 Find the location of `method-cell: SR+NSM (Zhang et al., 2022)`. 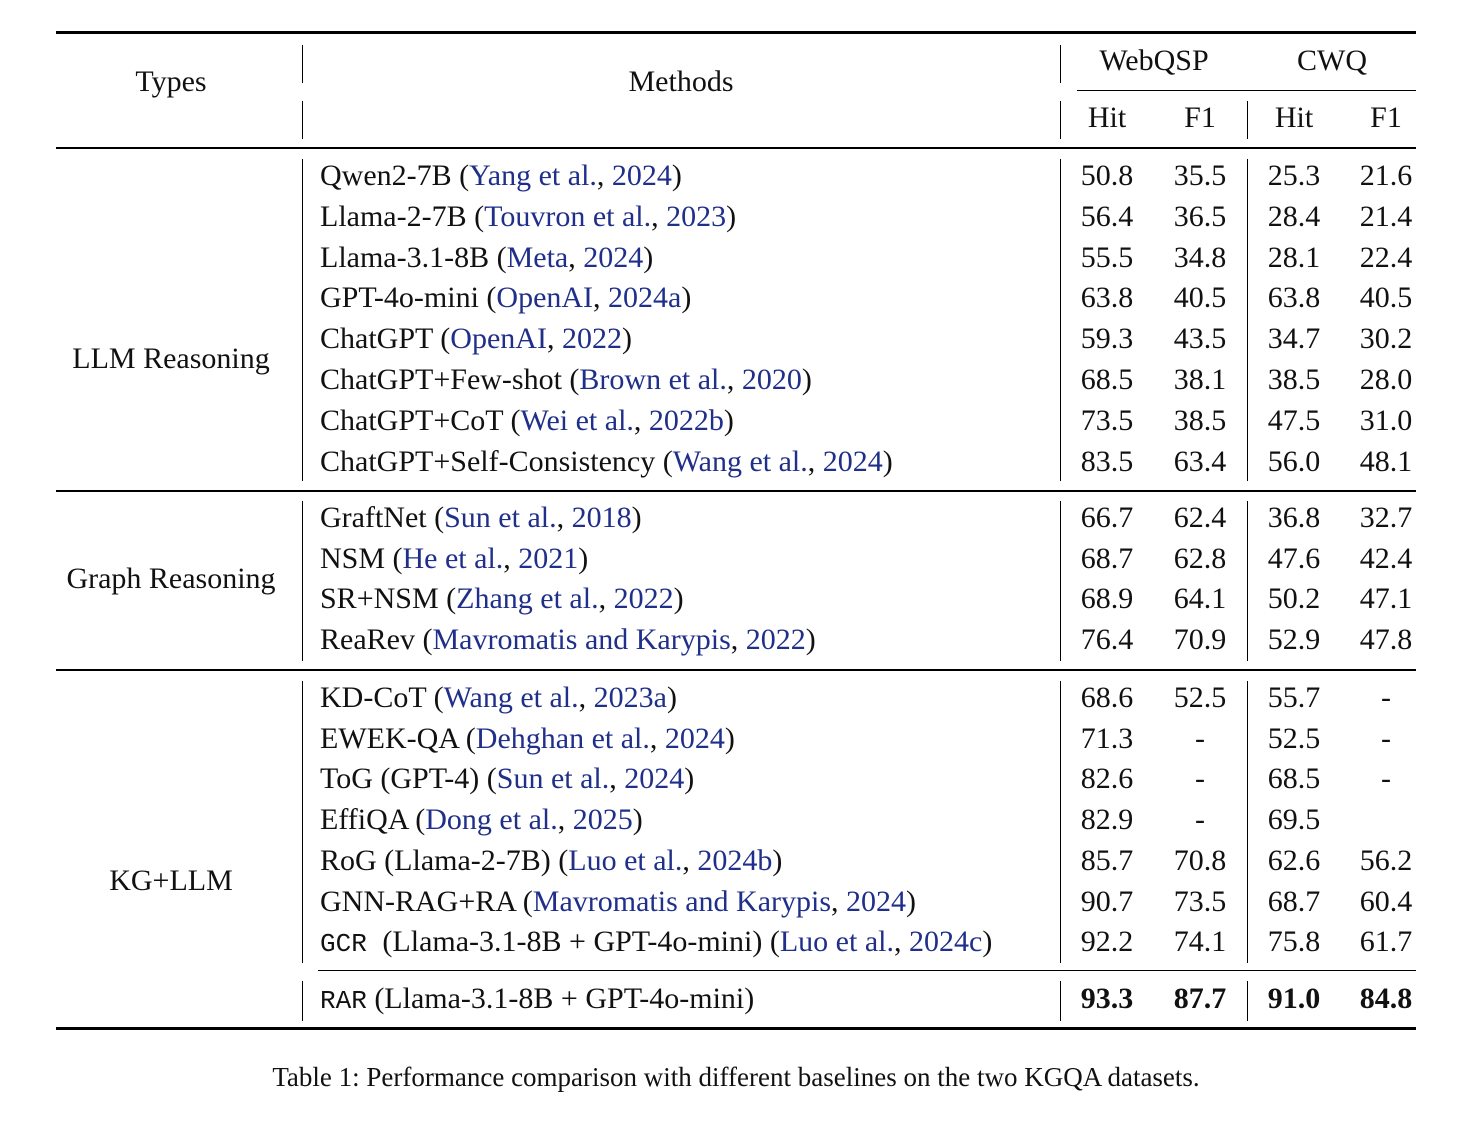

method-cell: SR+NSM (Zhang et al., 2022) is located at coordinates (502, 599).